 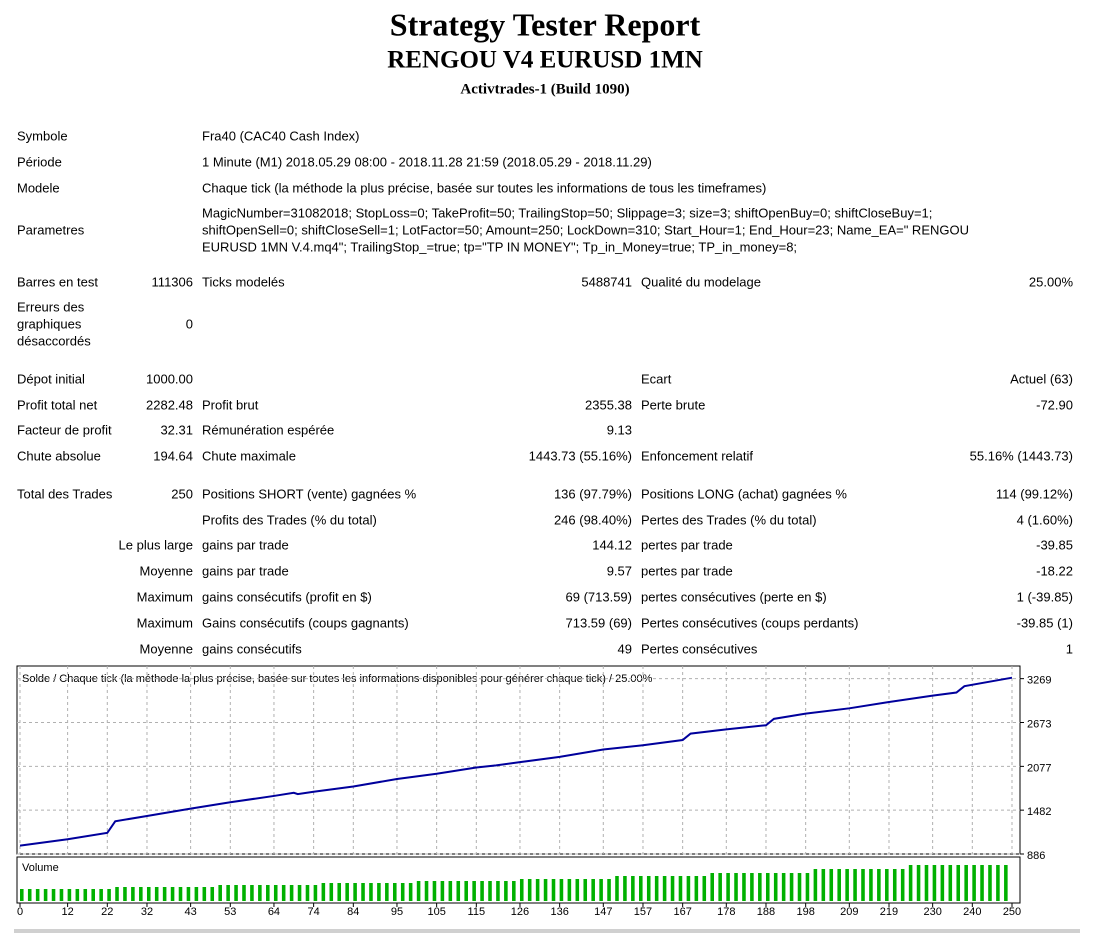 What do you see at coordinates (599, 622) in the screenshot?
I see `field-value: 713.59 (69)` at bounding box center [599, 622].